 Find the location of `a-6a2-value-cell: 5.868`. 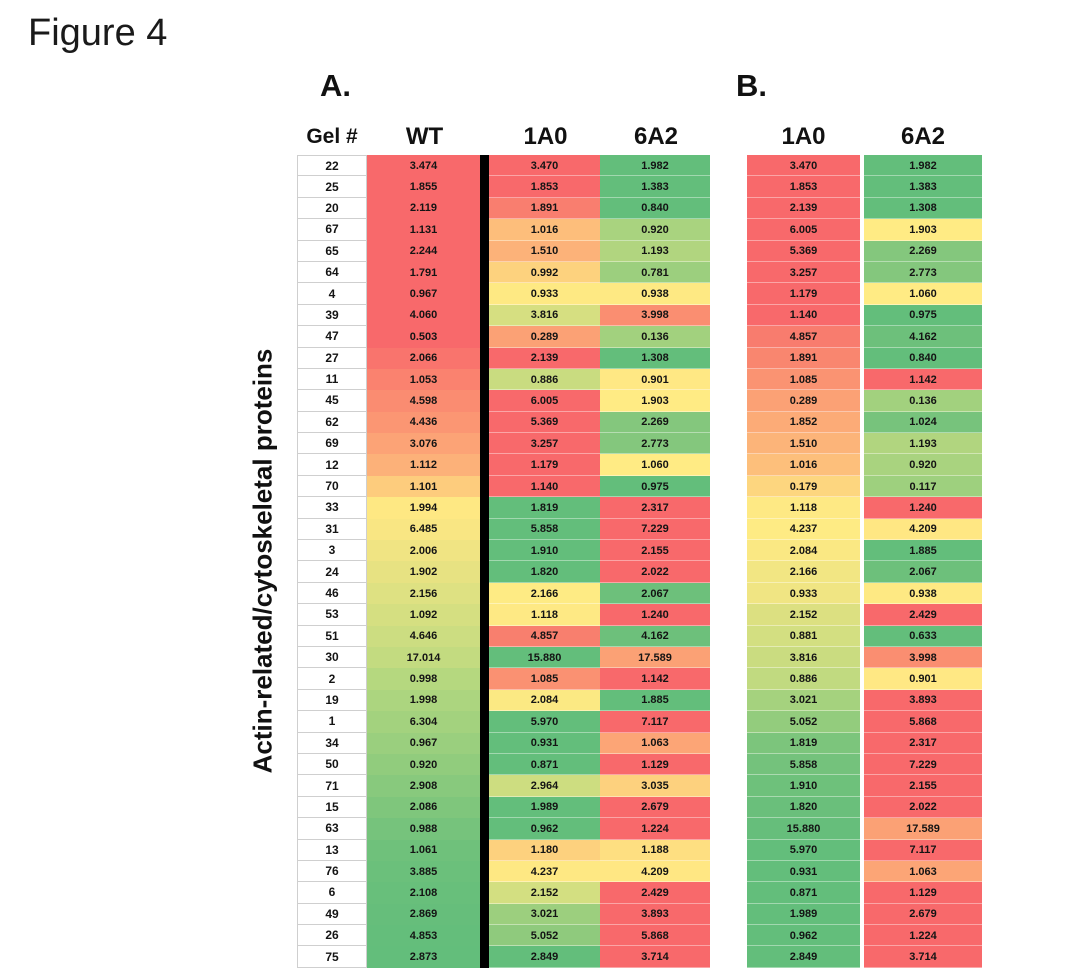

a-6a2-value-cell: 5.868 is located at coordinates (655, 936).